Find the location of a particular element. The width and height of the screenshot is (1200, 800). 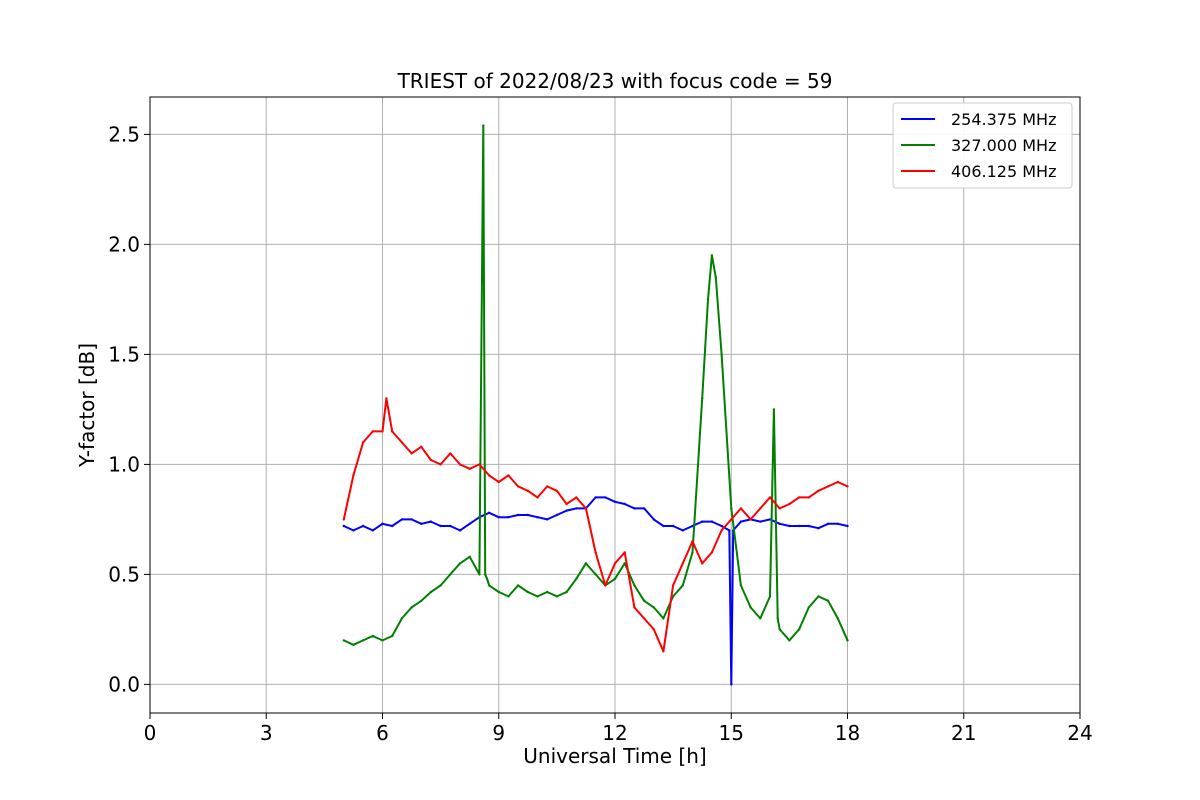

series-line is located at coordinates (595, 525).